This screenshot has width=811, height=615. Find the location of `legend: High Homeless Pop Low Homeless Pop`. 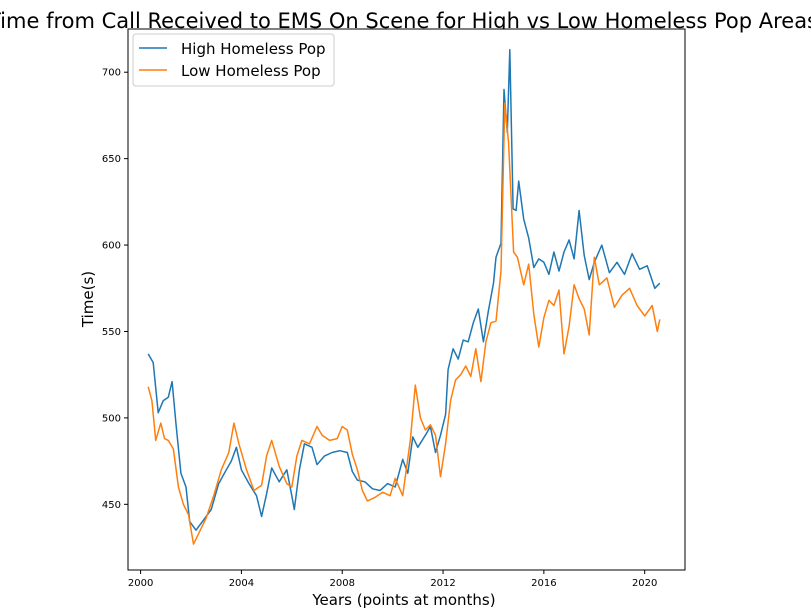

legend: High Homeless Pop Low Homeless Pop is located at coordinates (233, 60).